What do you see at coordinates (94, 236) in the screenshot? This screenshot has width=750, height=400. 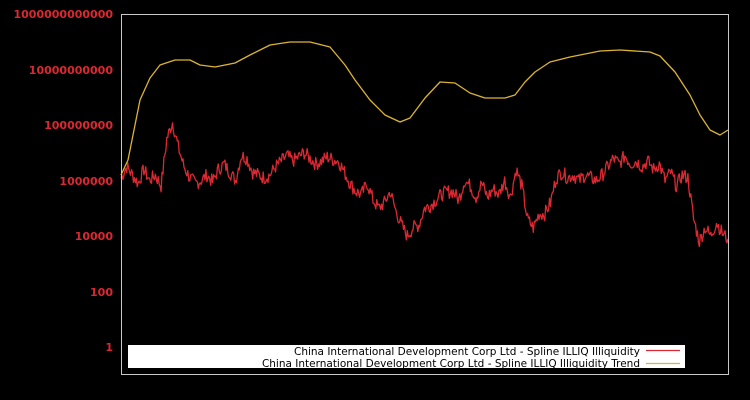 I see `y-tick-label: 10000` at bounding box center [94, 236].